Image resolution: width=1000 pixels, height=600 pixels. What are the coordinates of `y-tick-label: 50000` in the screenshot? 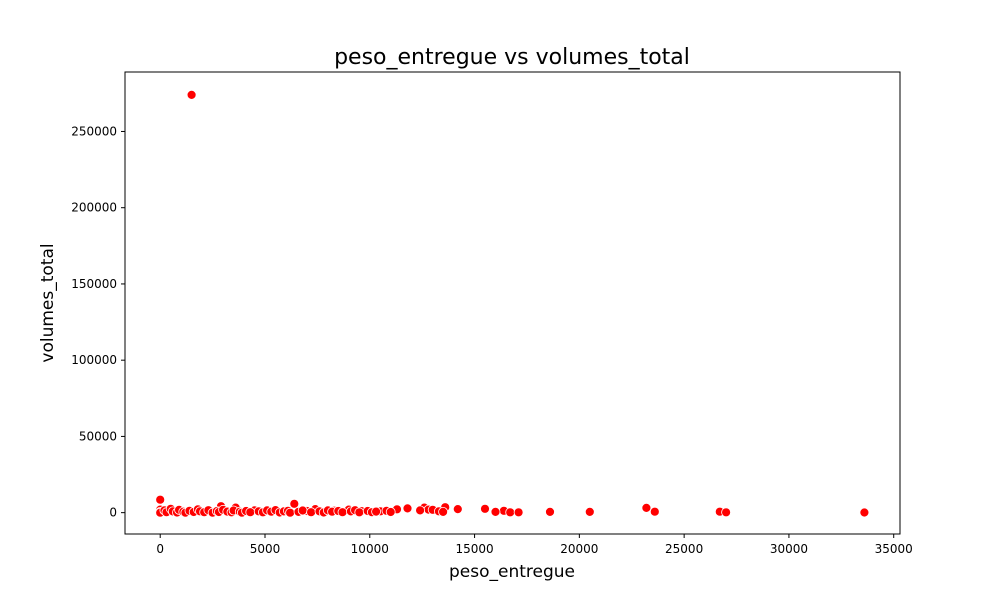 It's located at (98, 436).